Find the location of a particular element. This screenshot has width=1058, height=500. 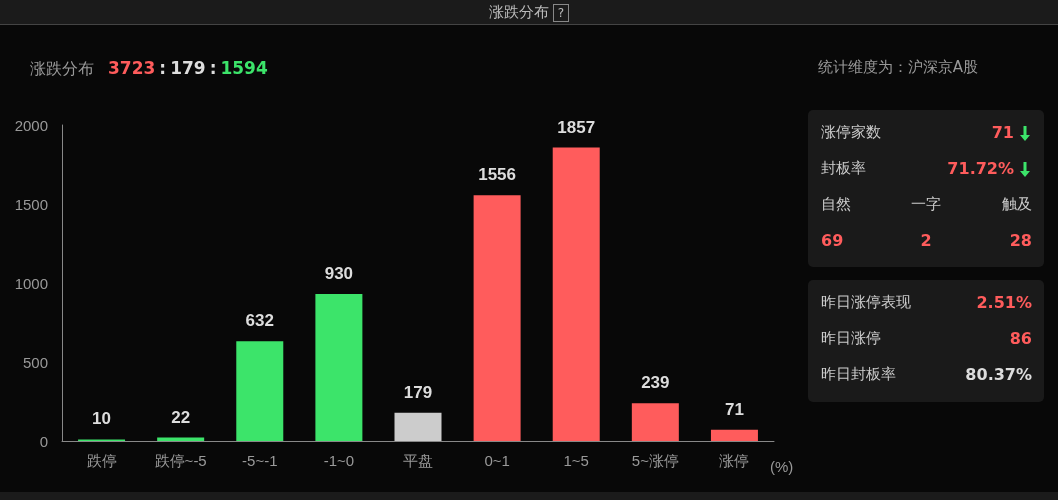

text: 一字 is located at coordinates (926, 204).